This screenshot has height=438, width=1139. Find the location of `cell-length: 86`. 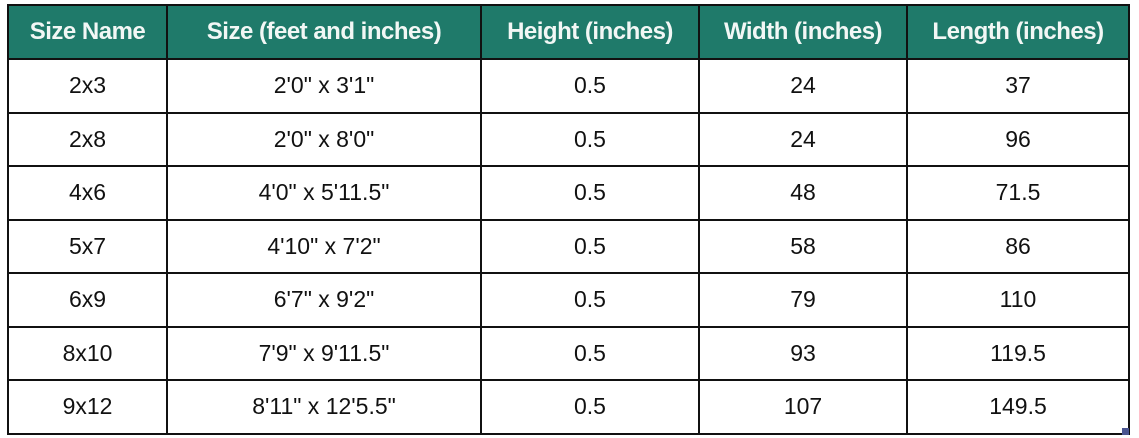

cell-length: 86 is located at coordinates (1018, 246).